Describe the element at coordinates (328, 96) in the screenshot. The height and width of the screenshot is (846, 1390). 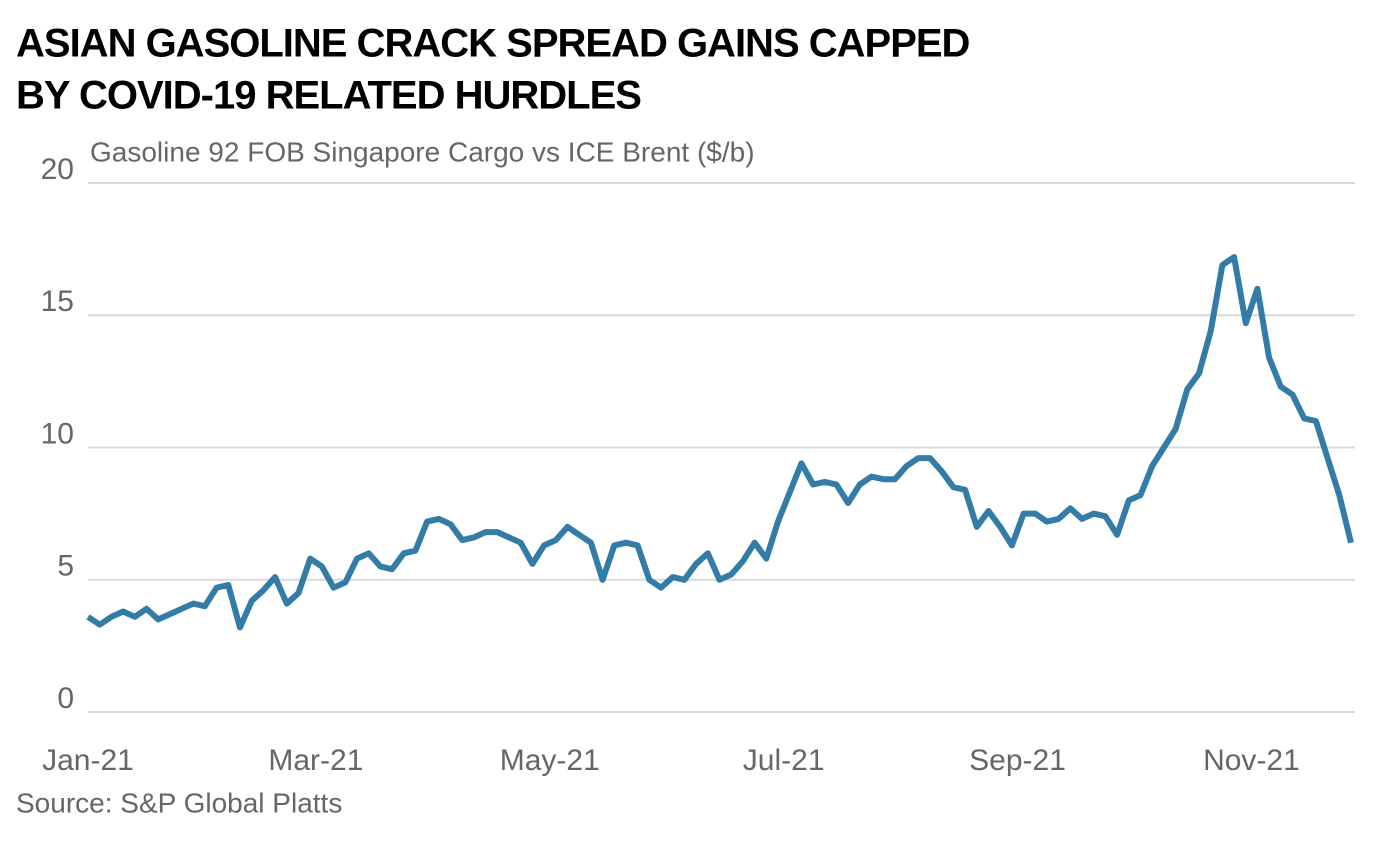
I see `chart-title: BY COVID-19 RELATED HURDLES` at that location.